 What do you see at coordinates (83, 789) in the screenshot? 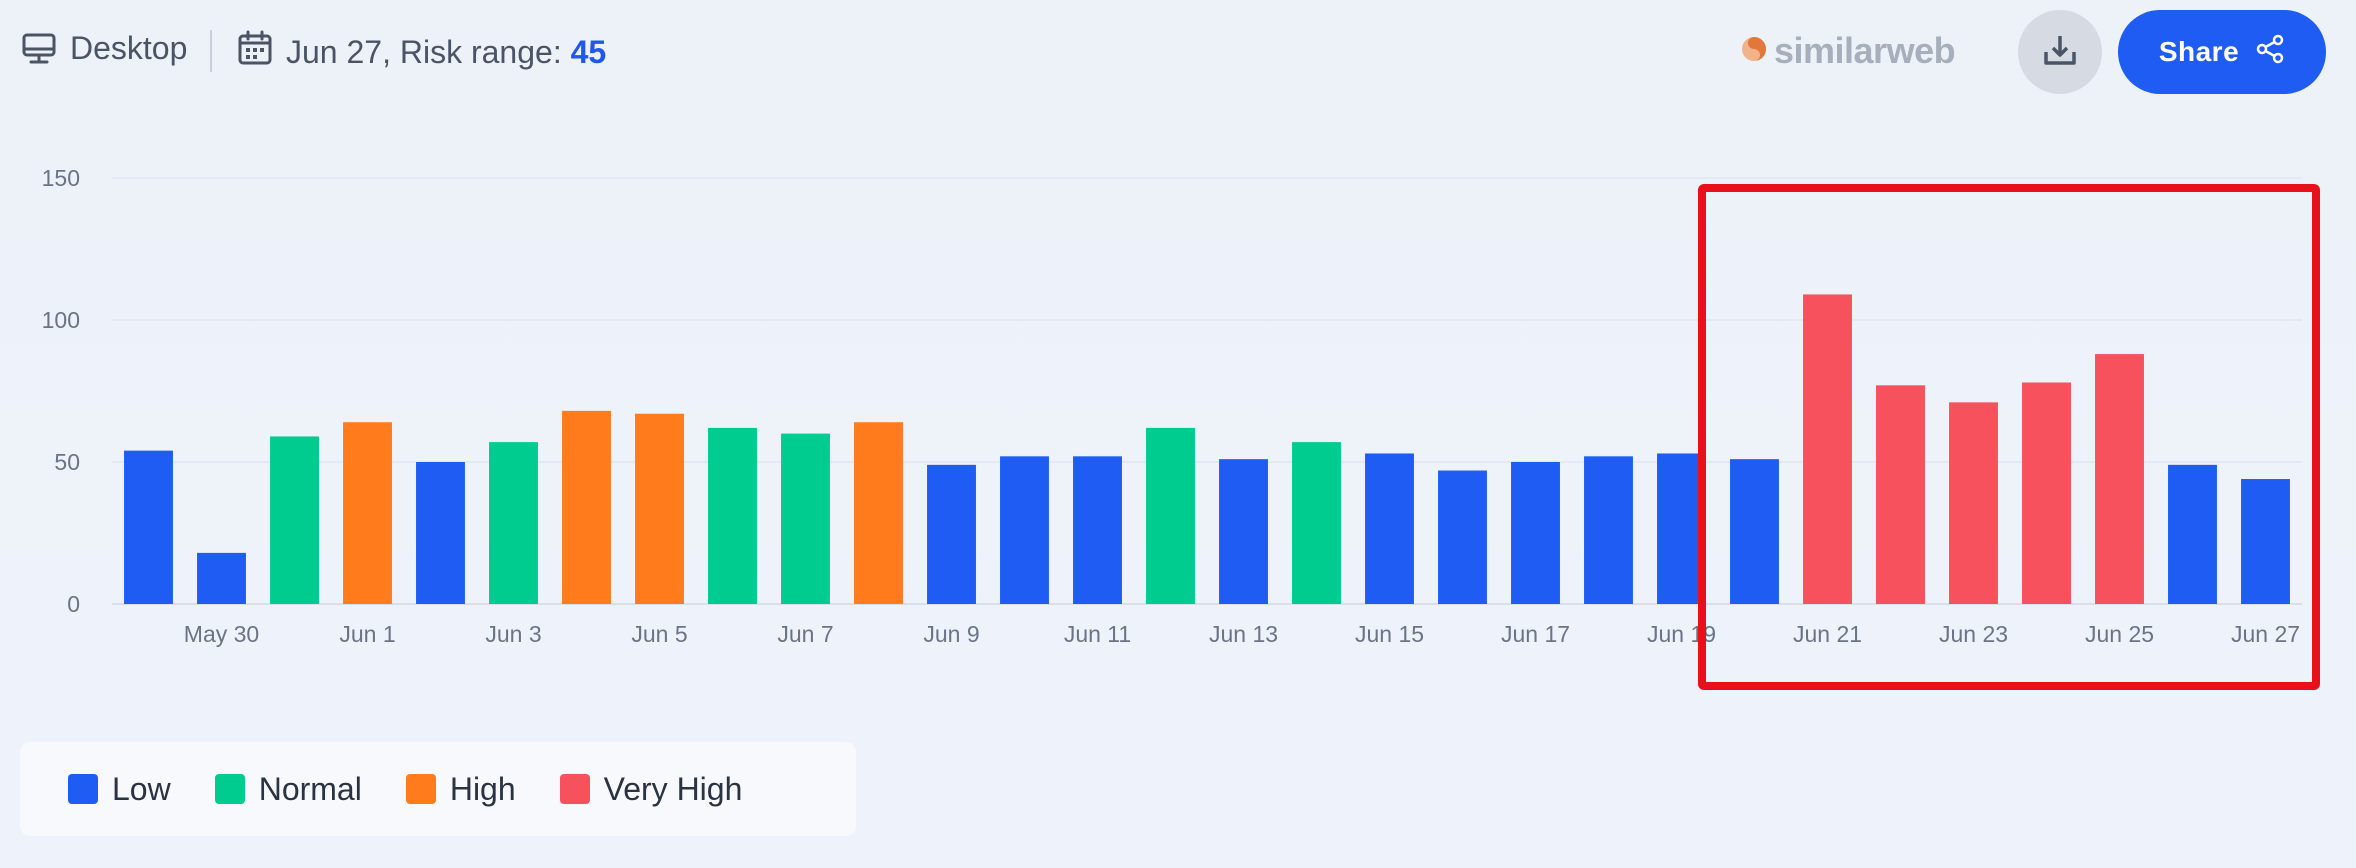
I see `legend-swatch-low` at bounding box center [83, 789].